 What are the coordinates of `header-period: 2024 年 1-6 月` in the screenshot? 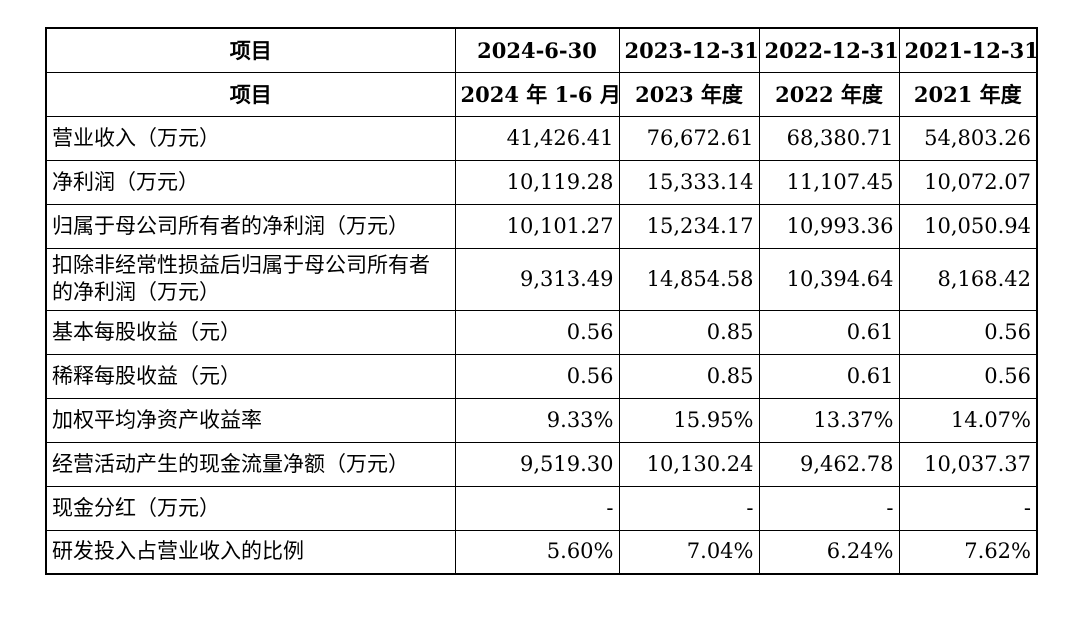 It's located at (537, 94).